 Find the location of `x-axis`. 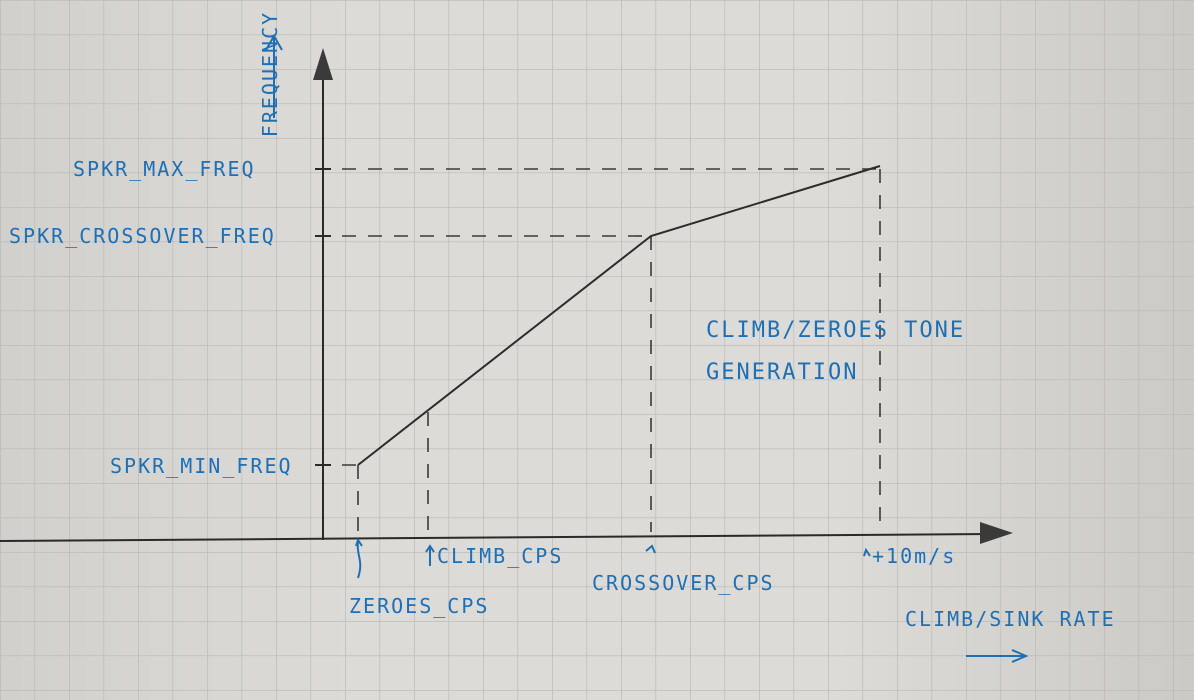

x-axis is located at coordinates (495, 537).